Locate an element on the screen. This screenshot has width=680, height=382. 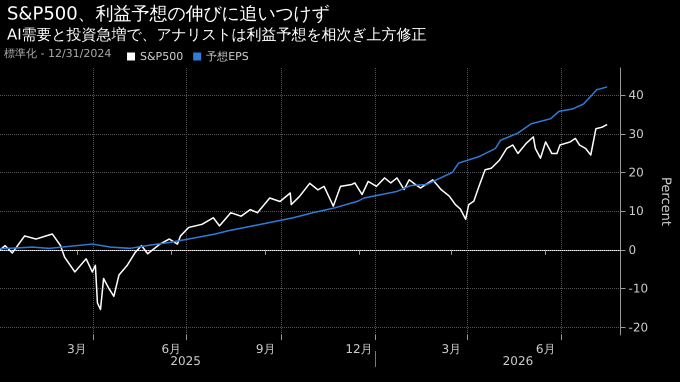
legend-label: 予想EPS is located at coordinates (227, 56).